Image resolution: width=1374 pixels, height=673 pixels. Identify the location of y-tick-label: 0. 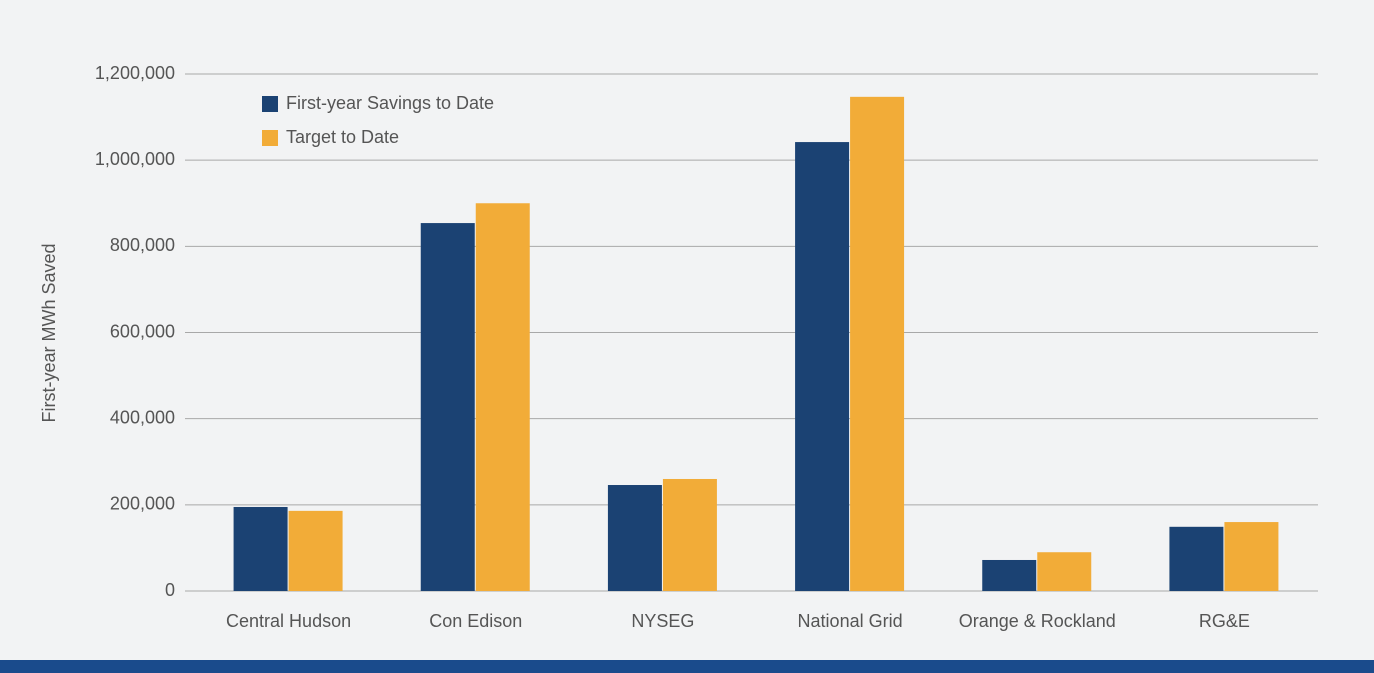
(170, 590).